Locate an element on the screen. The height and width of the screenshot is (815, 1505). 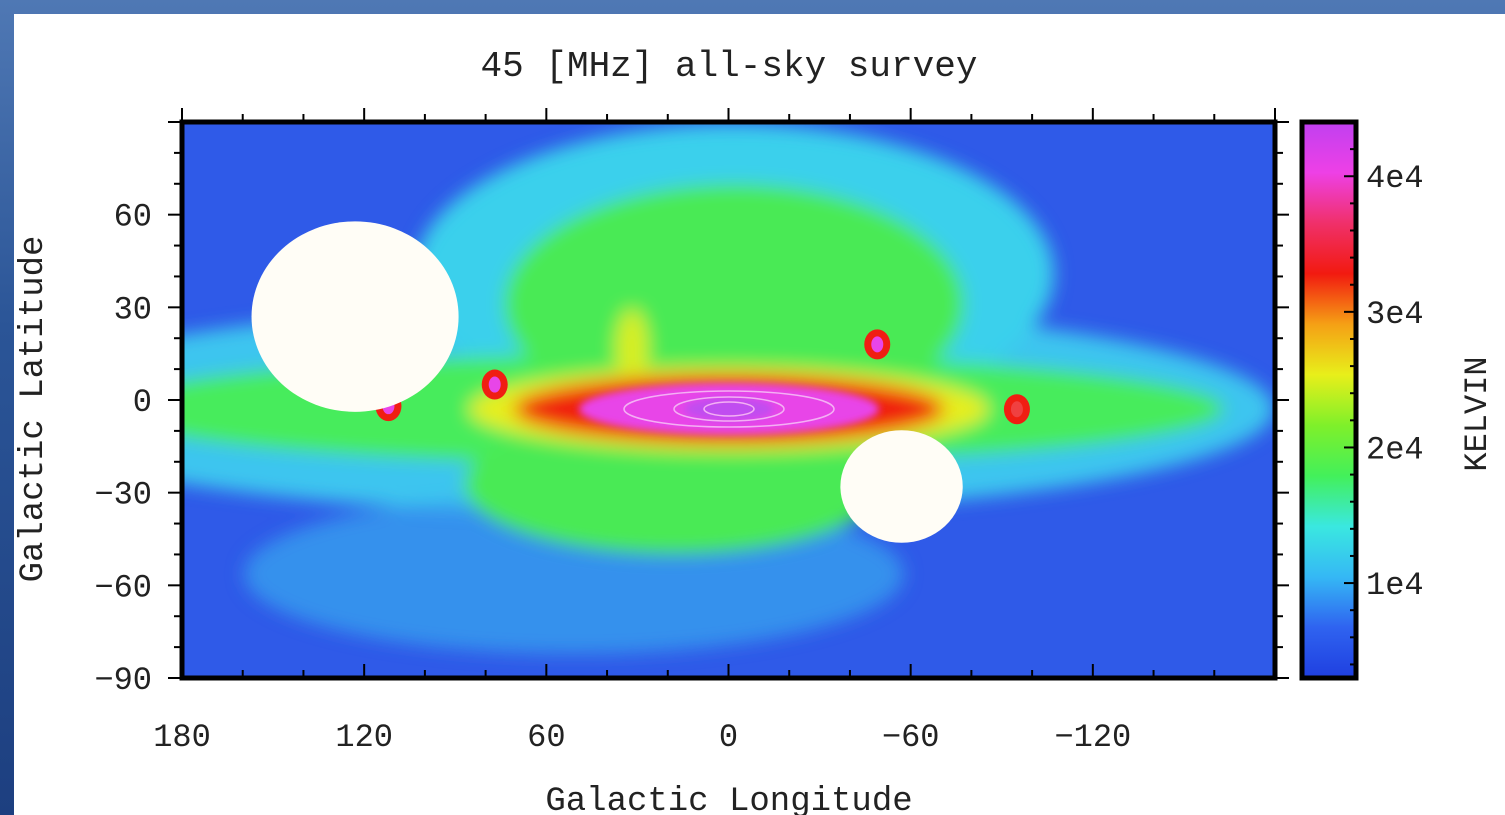
y-tick-label: −60 is located at coordinates (123, 587).